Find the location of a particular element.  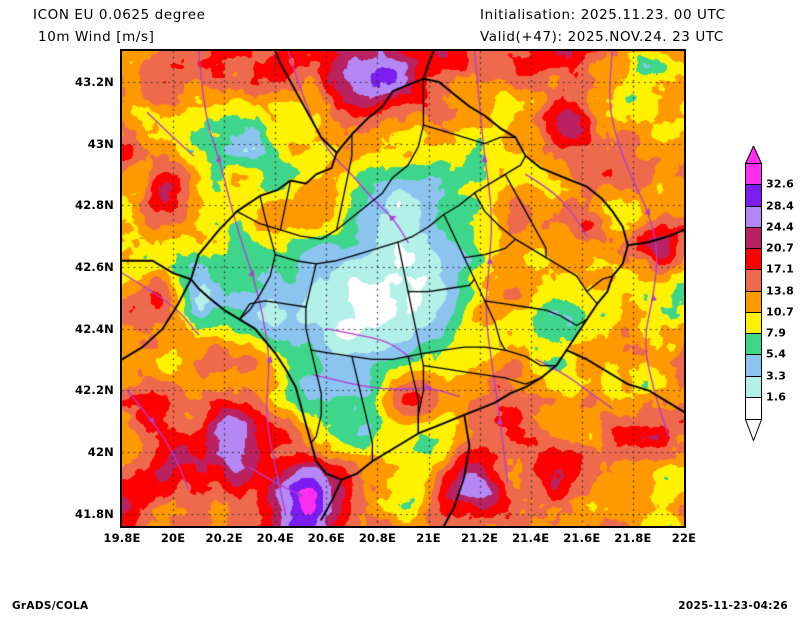

y-axis-tick-label: 41.8N is located at coordinates (94, 513).